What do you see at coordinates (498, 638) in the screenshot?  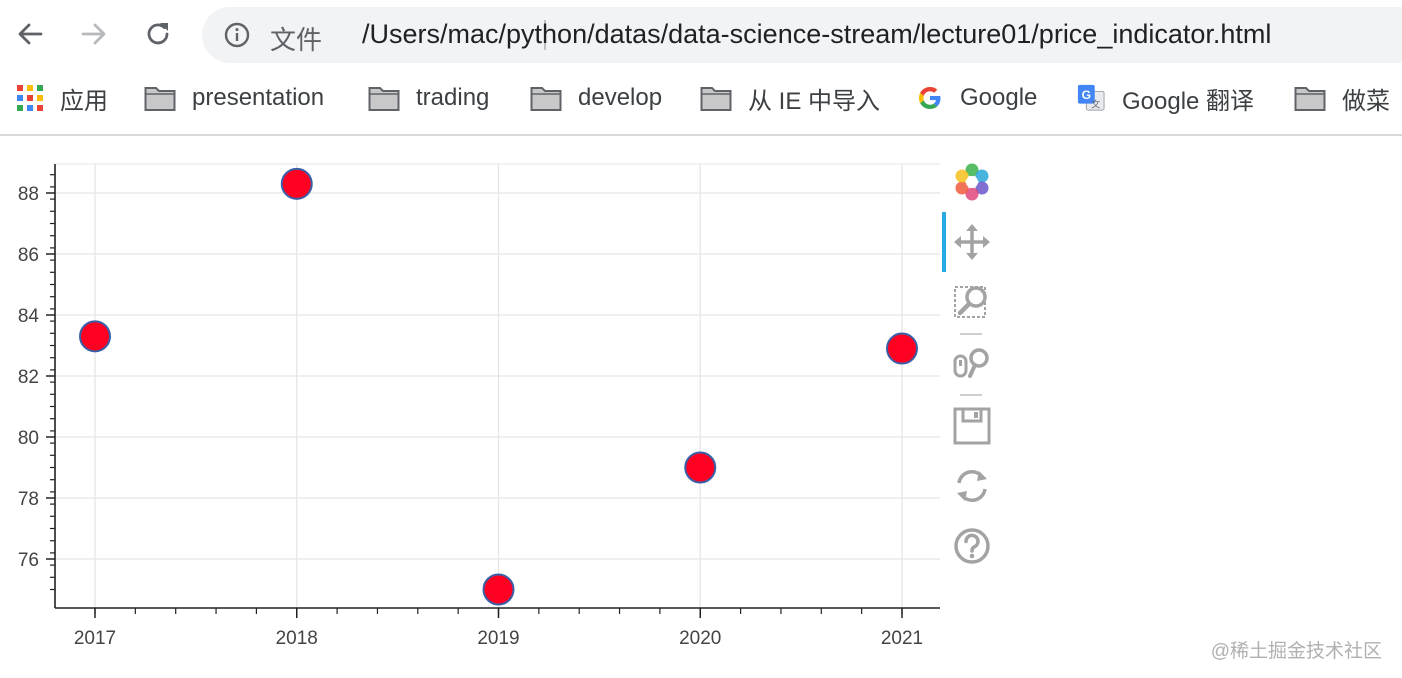 I see `x-tick-label: 2019` at bounding box center [498, 638].